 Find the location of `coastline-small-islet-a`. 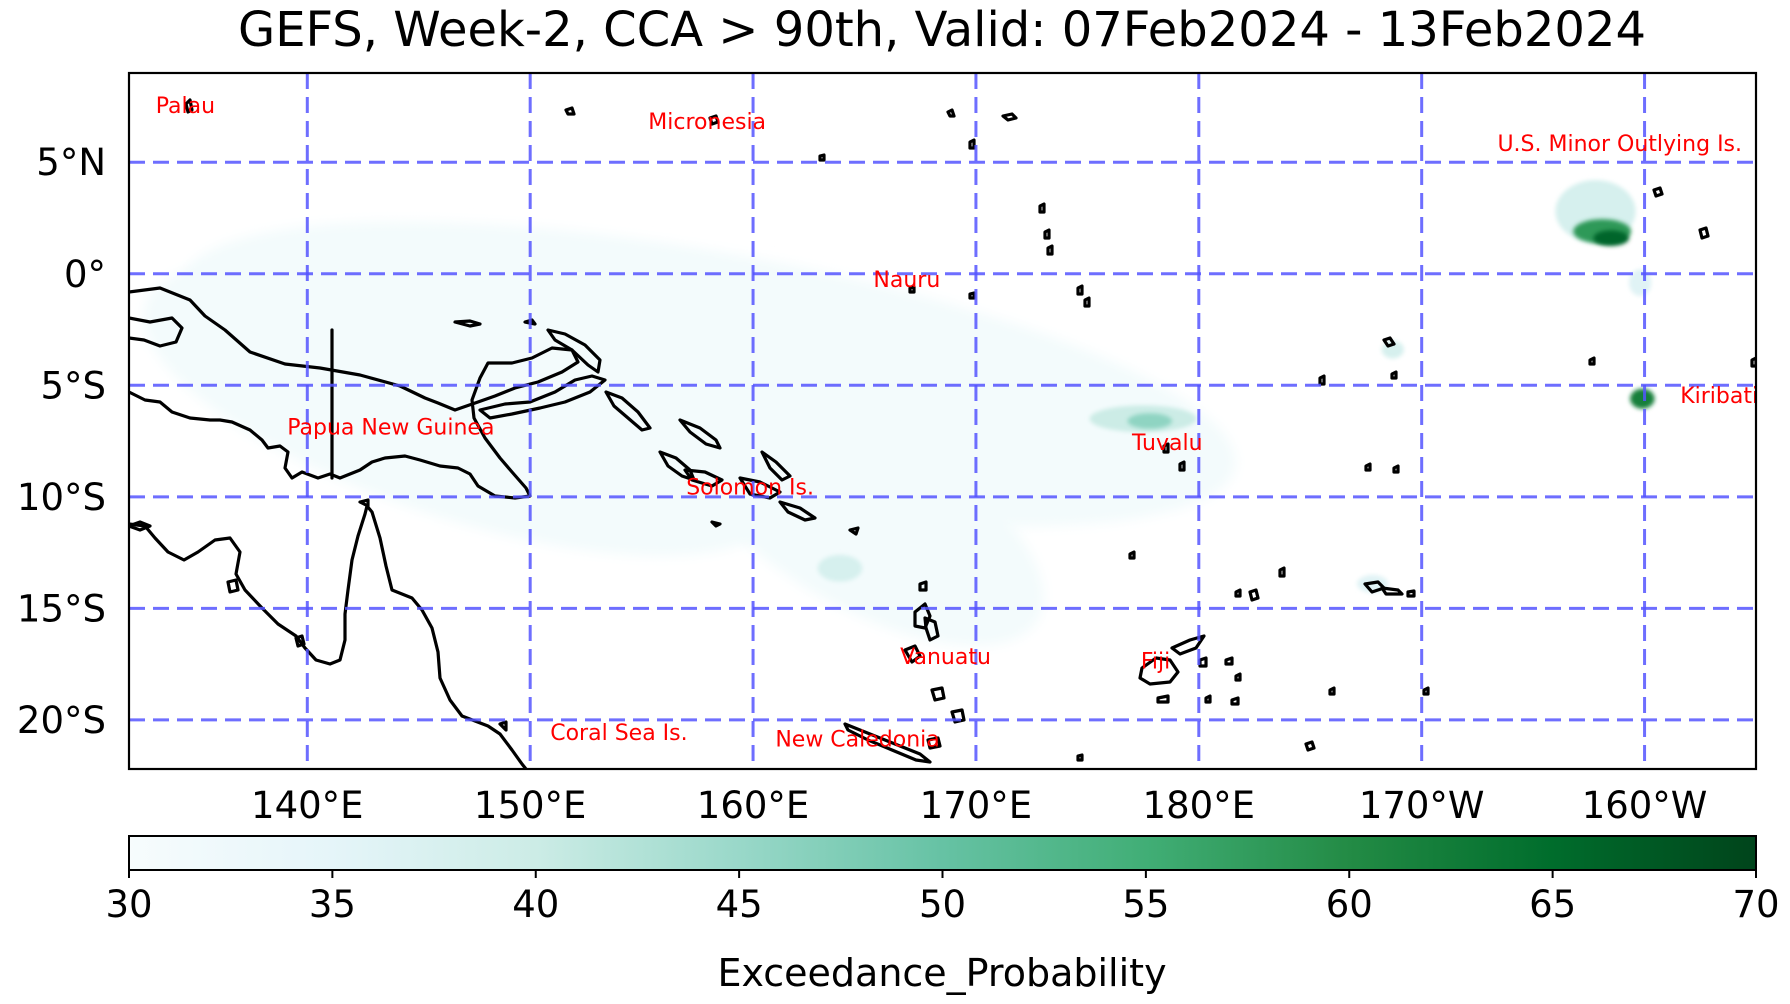

coastline-small-islet-a is located at coordinates (1080, 757).